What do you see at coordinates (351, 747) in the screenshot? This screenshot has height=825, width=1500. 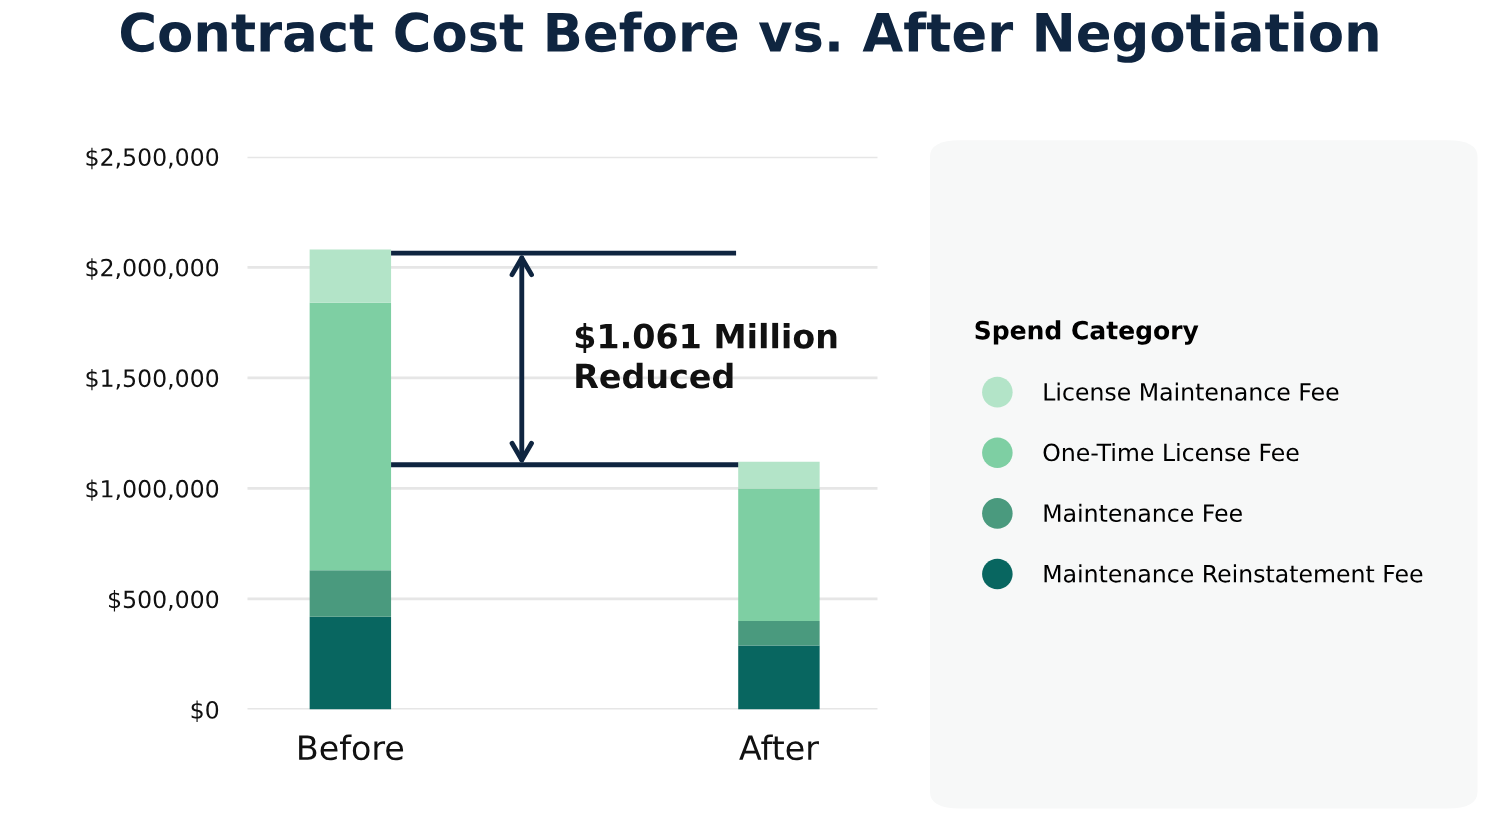 I see `x-tick-label: Before` at bounding box center [351, 747].